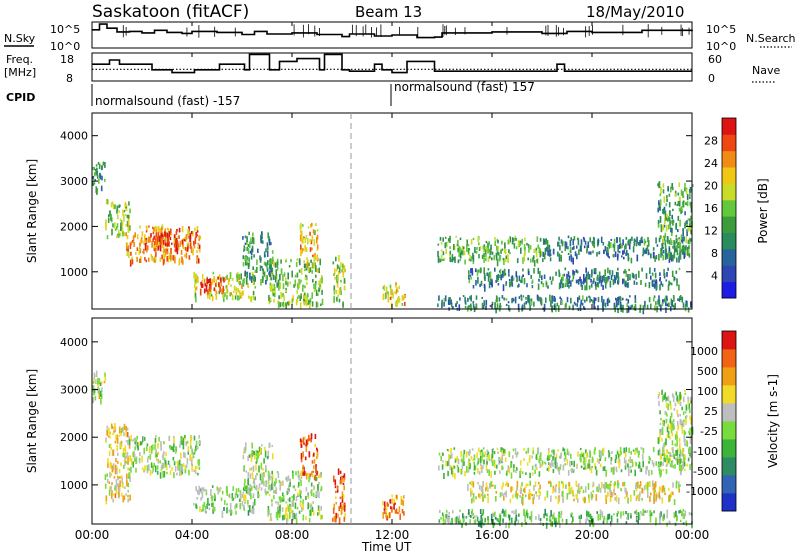 The height and width of the screenshot is (558, 800). Describe the element at coordinates (388, 12) in the screenshot. I see `beam-title: Beam 13` at that location.